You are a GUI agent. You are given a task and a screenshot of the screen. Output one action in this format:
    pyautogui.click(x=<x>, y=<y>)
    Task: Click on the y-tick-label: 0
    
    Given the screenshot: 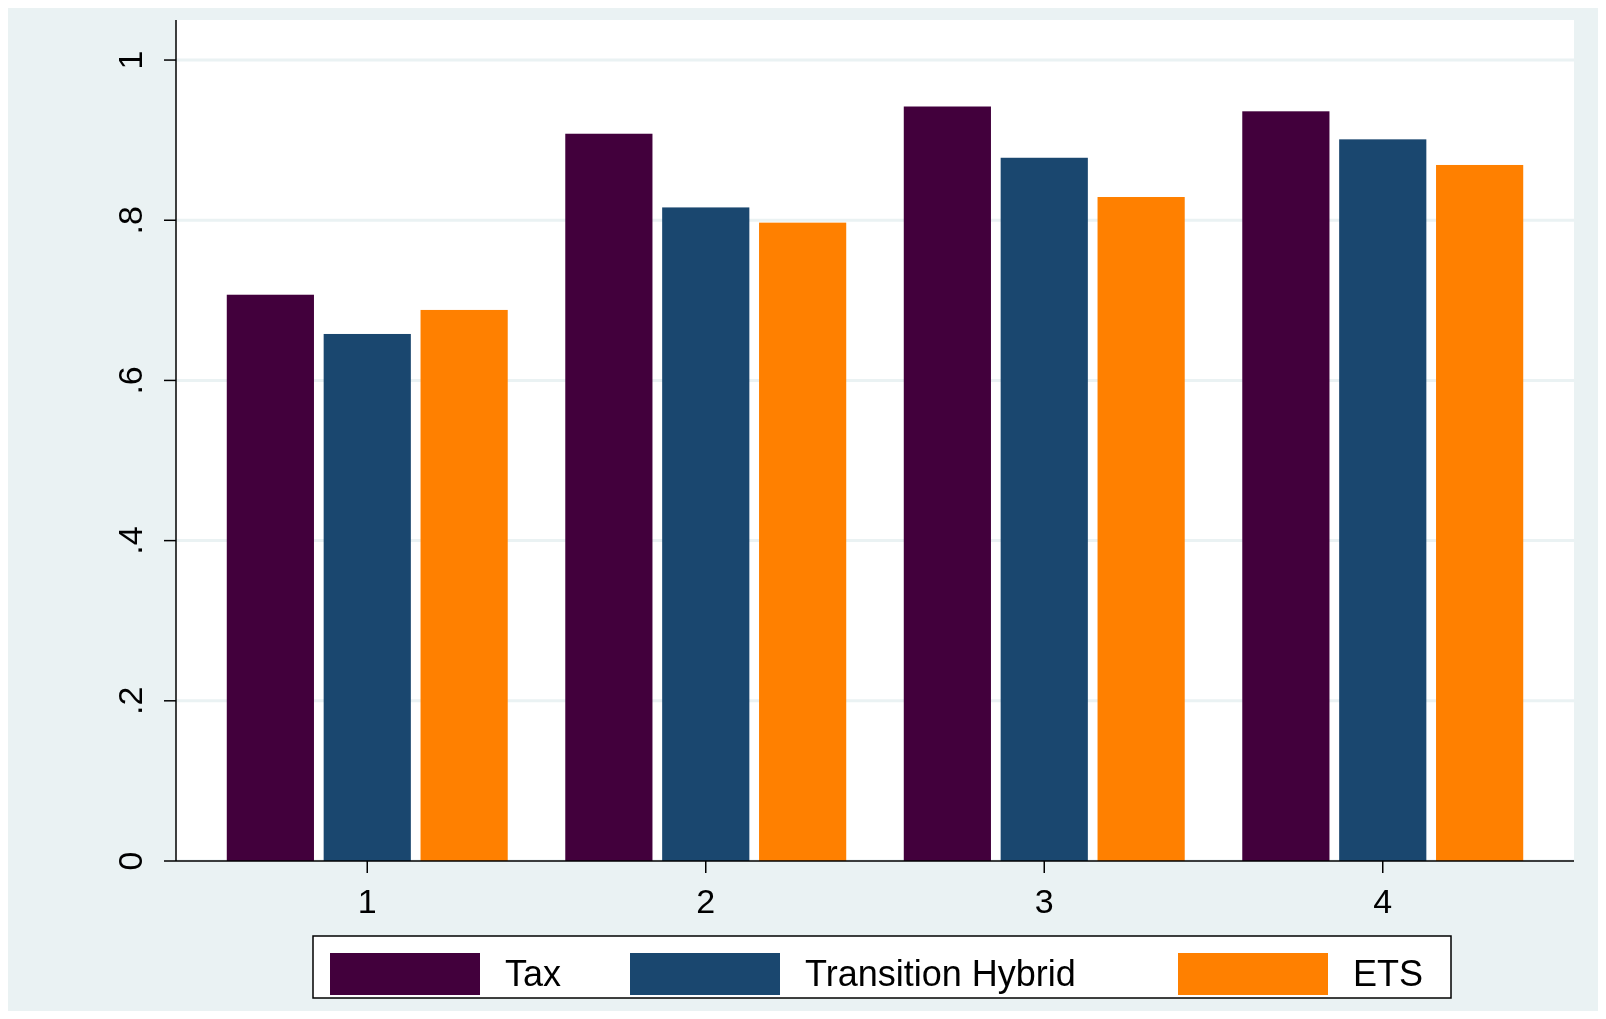 What is the action you would take?
    pyautogui.click(x=130, y=861)
    